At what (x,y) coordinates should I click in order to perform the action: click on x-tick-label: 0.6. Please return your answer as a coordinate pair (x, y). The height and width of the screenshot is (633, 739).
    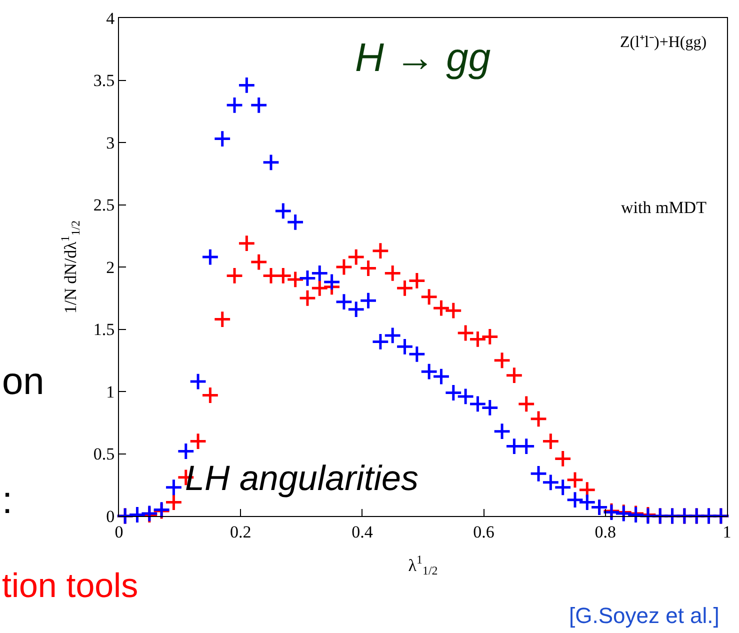
    Looking at the image, I should click on (483, 532).